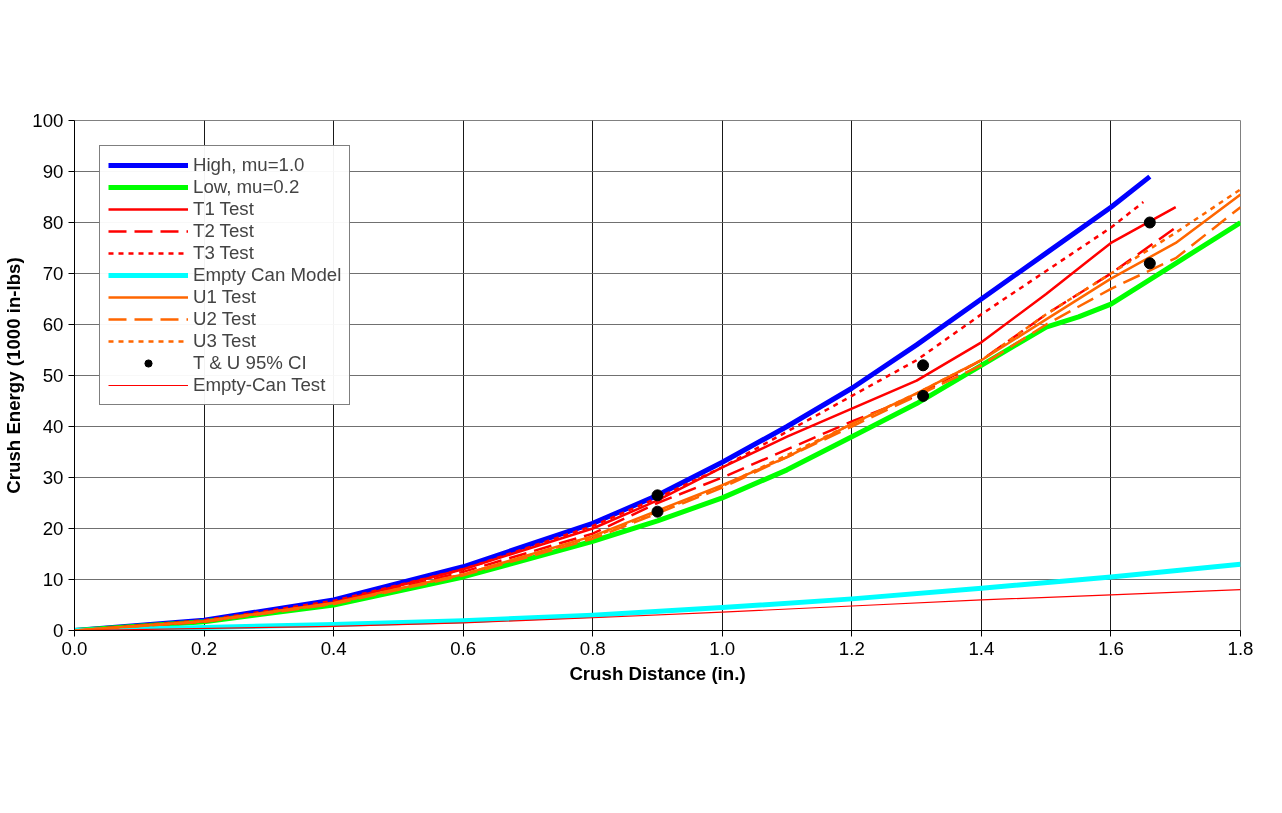  I want to click on legend-label: High, mu=1.0, so click(249, 165).